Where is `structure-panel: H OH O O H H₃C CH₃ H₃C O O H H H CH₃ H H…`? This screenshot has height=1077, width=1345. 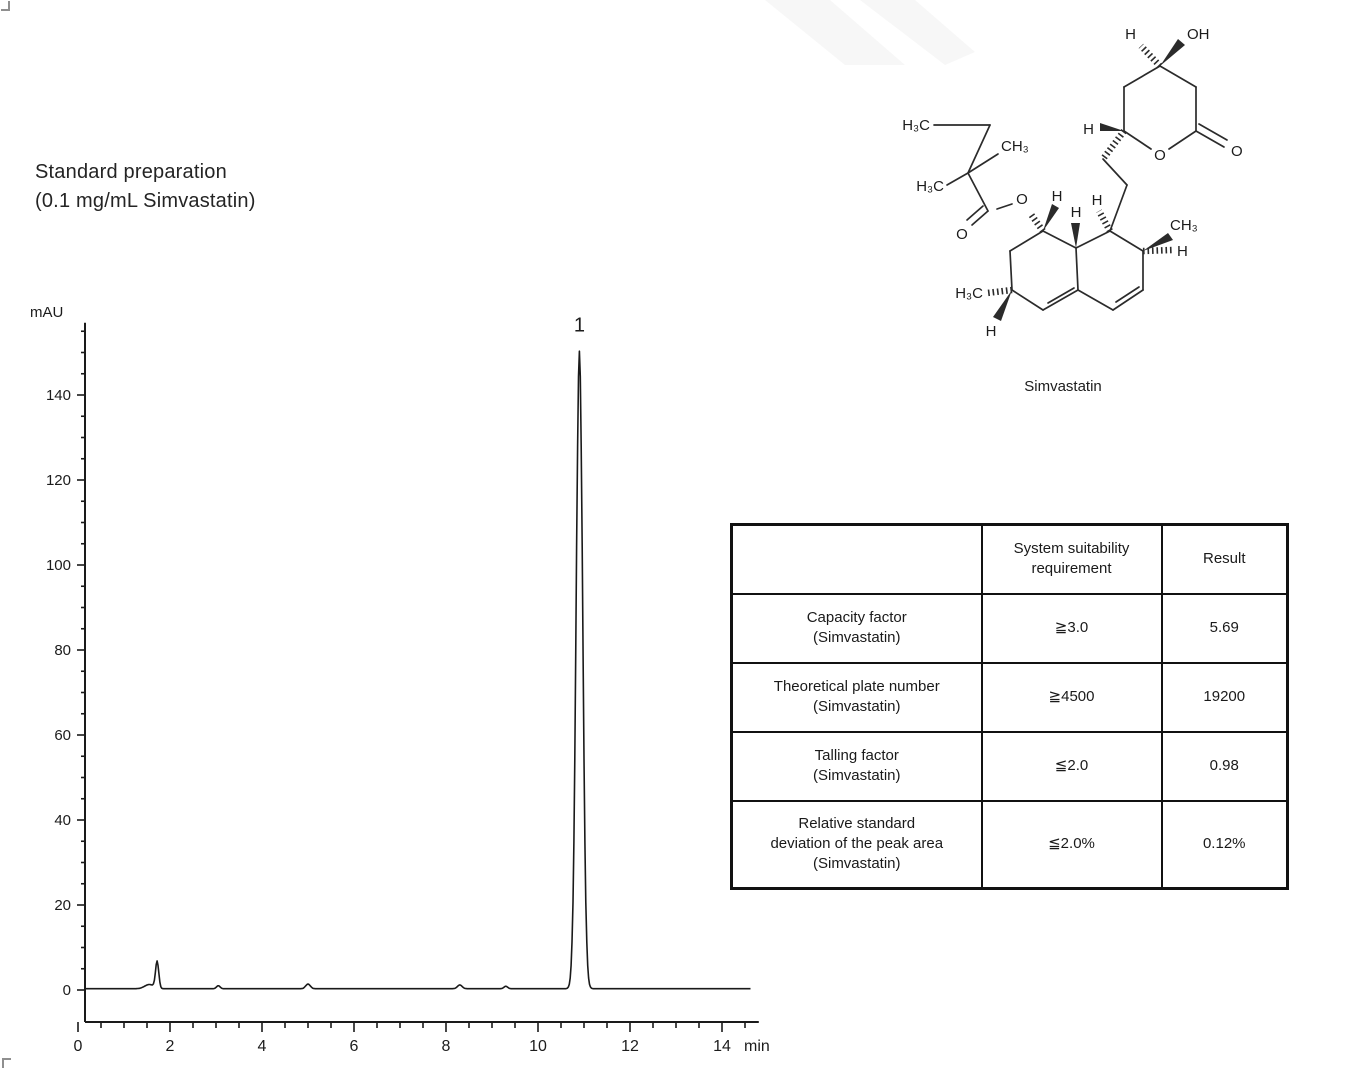 structure-panel: H OH O O H H₃C CH₃ H₃C O O H H H CH₃ H H… is located at coordinates (1065, 210).